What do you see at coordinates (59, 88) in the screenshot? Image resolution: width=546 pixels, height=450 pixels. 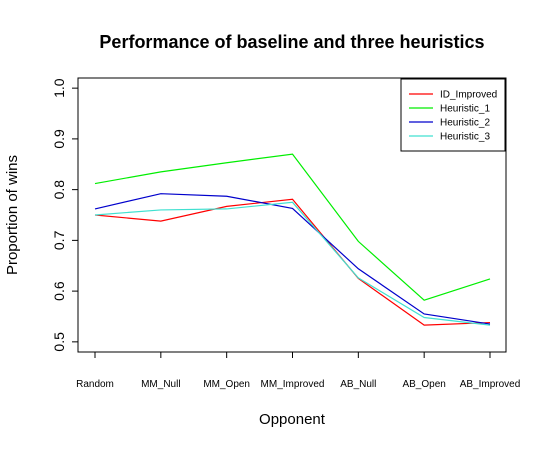 I see `y-tick-label: 1.0` at bounding box center [59, 88].